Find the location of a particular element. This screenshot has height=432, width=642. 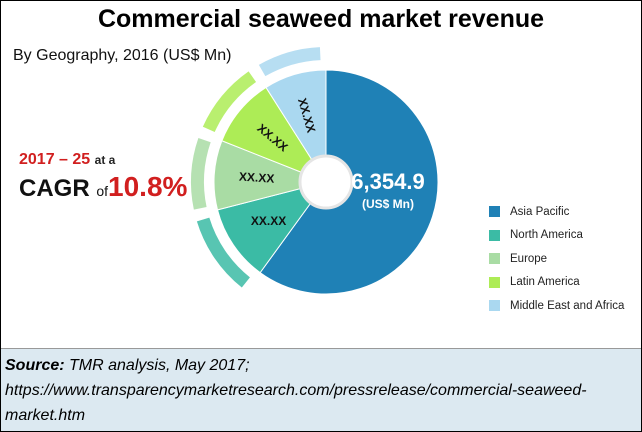

legend-label: Europe is located at coordinates (529, 258).